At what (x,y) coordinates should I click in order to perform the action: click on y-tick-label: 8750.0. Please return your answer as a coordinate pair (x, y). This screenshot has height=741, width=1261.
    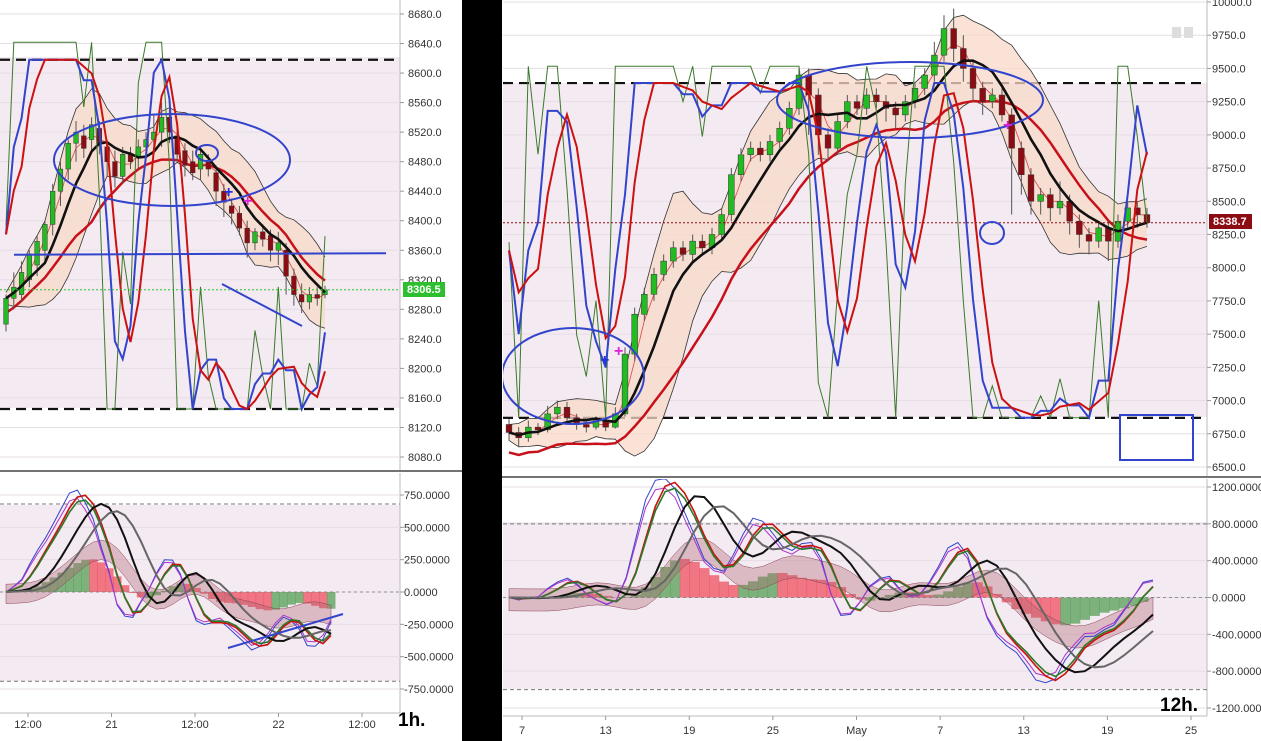
    Looking at the image, I should click on (1229, 169).